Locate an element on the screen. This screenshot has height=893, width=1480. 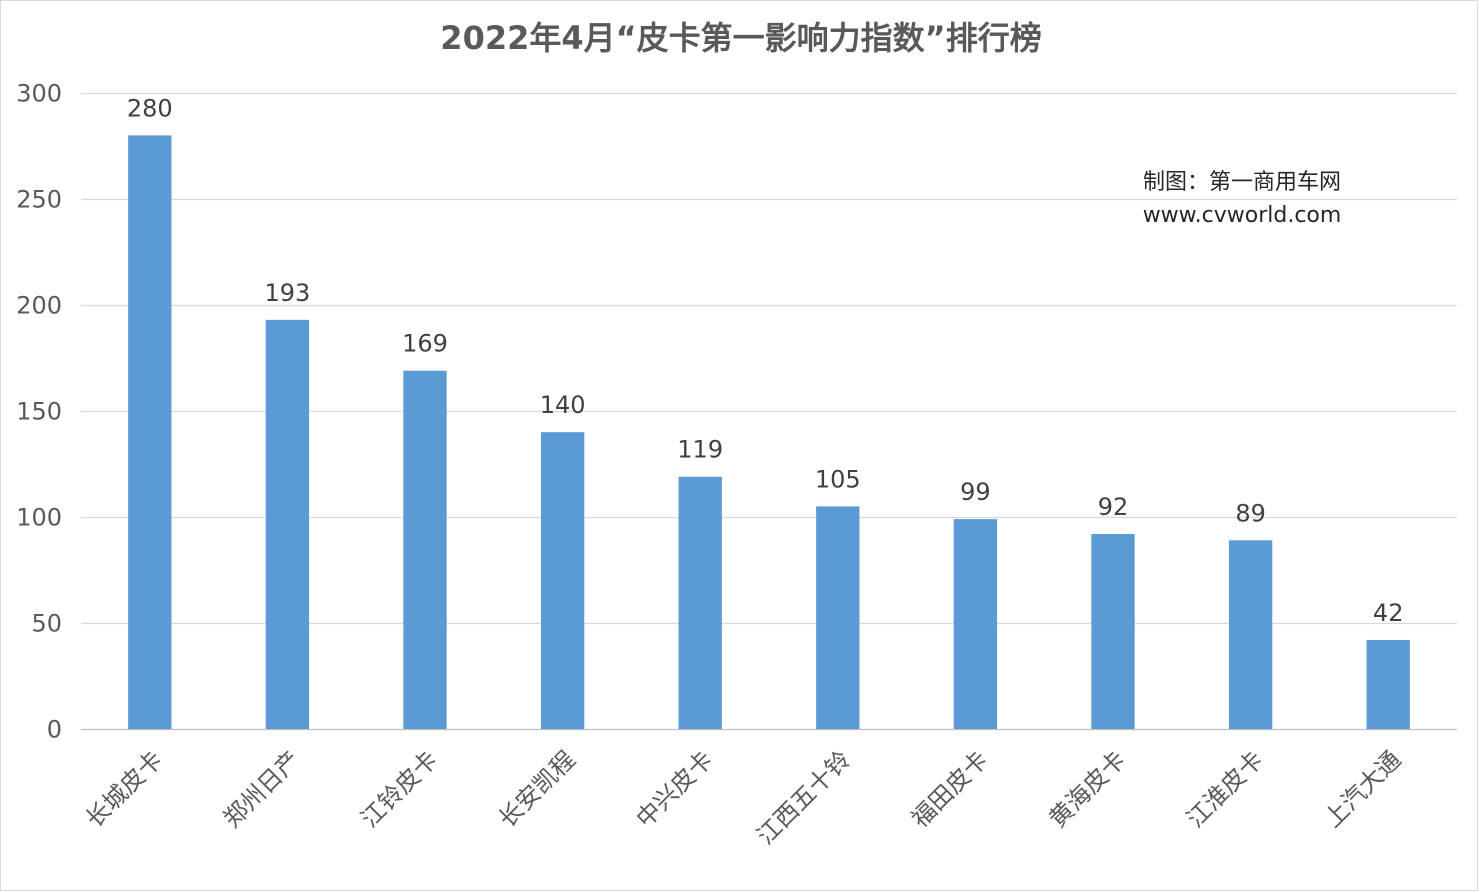
category-label: 江铃皮卡 is located at coordinates (400, 789).